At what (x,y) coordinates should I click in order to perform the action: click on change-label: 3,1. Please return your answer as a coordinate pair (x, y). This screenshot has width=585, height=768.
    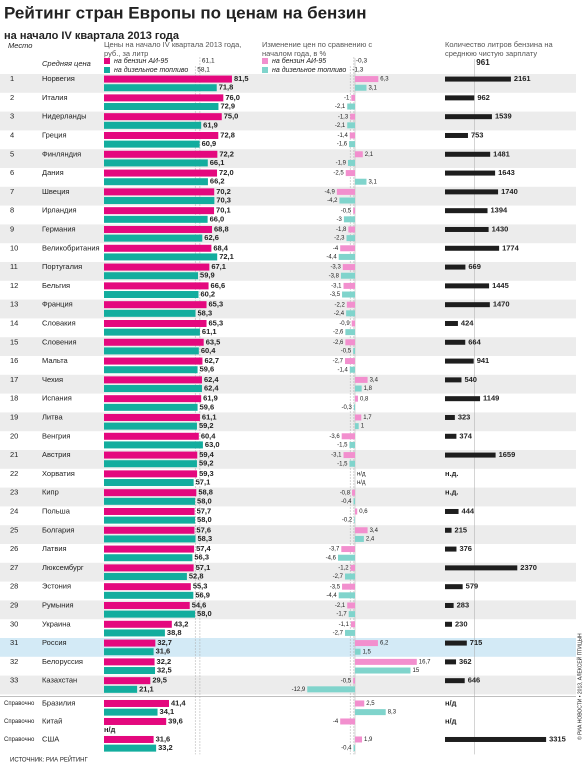
    Looking at the image, I should click on (372, 88).